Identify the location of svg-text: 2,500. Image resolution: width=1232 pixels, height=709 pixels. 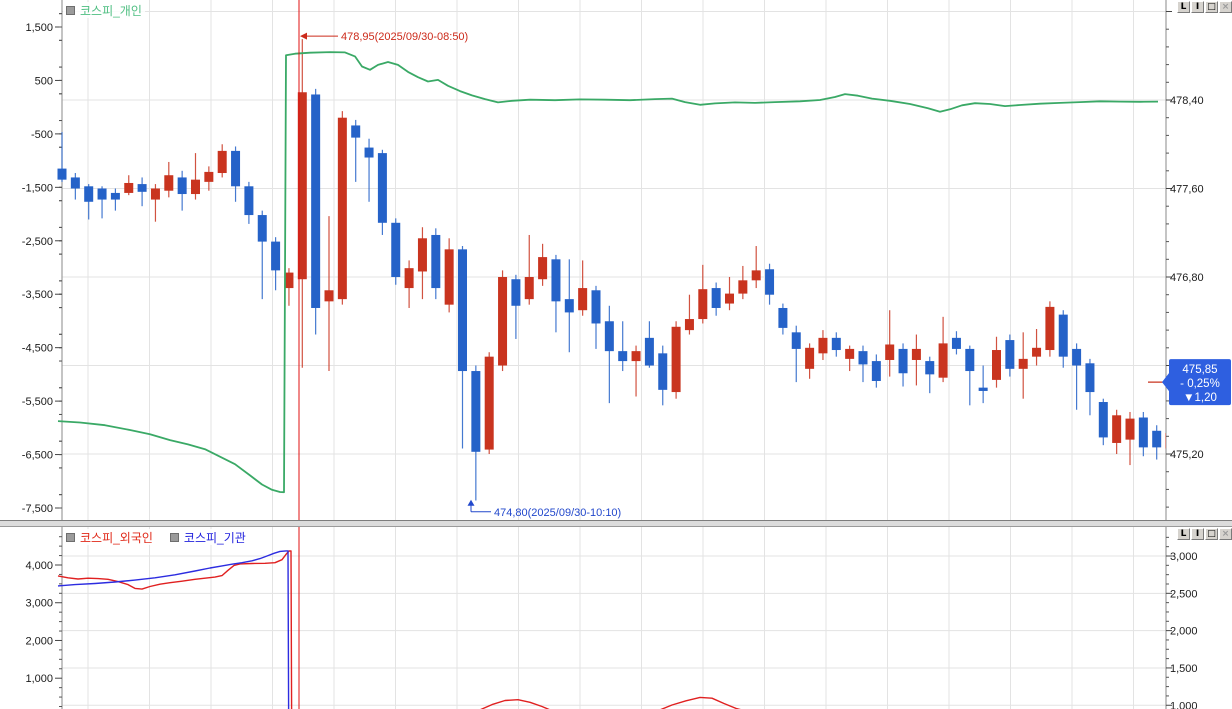
(1184, 594).